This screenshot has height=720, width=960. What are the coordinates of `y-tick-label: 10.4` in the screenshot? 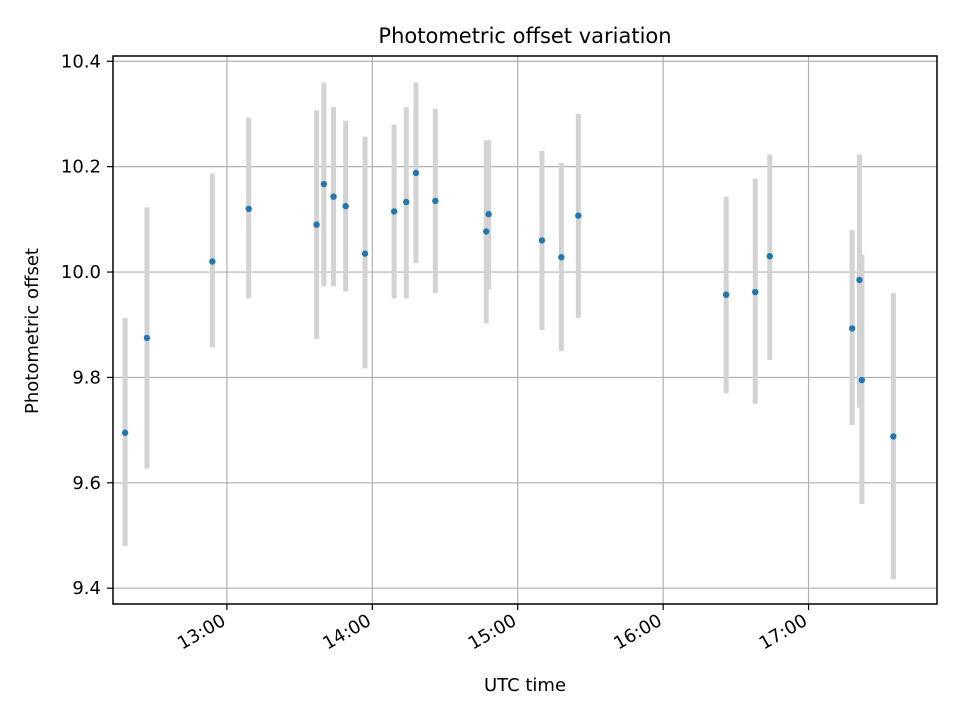 It's located at (81, 61).